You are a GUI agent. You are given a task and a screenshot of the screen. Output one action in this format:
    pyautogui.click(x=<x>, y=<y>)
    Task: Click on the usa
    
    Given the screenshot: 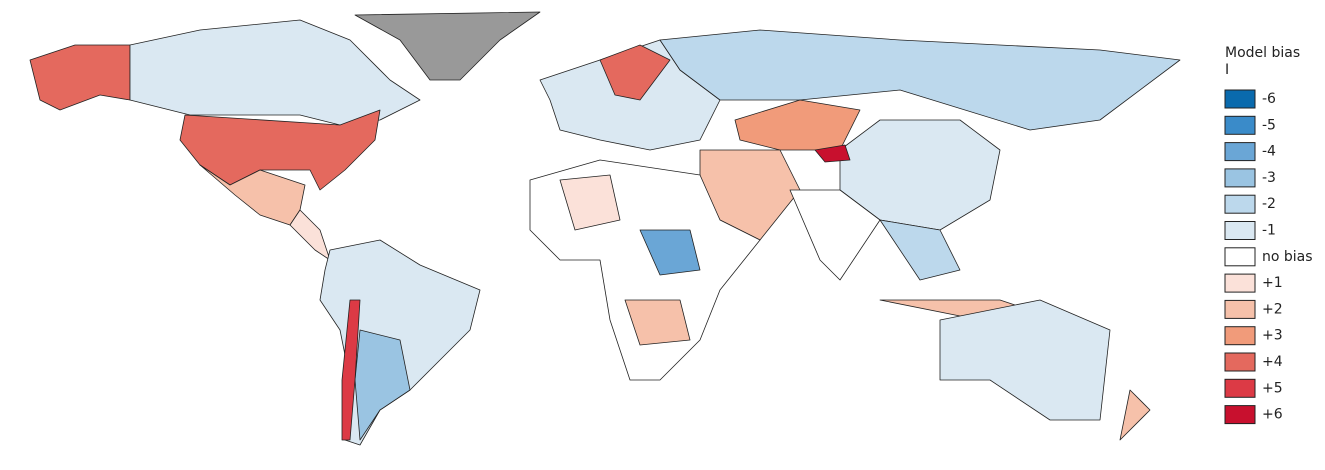 What is the action you would take?
    pyautogui.click(x=280, y=150)
    